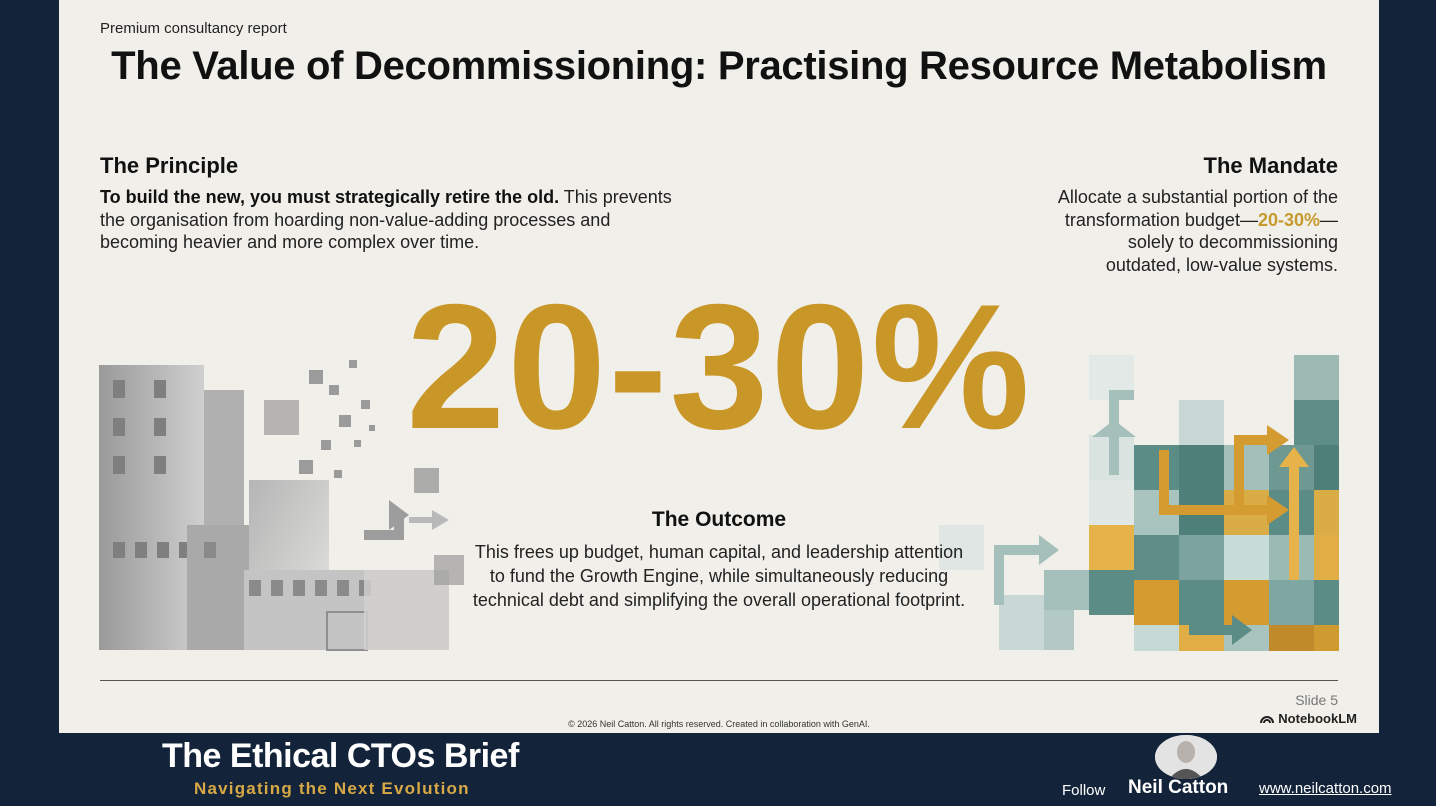 Image resolution: width=1436 pixels, height=806 pixels. Describe the element at coordinates (169, 165) in the screenshot. I see `principle-heading: The Principle` at that location.